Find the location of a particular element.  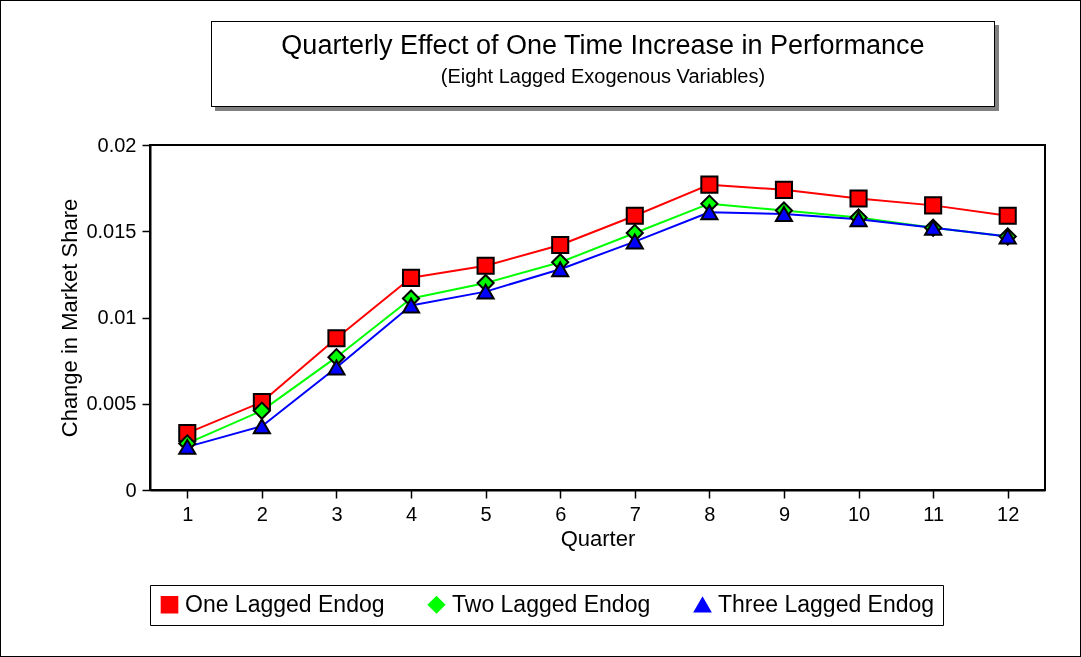

y-tick-label: 0.005 is located at coordinates (111, 403).